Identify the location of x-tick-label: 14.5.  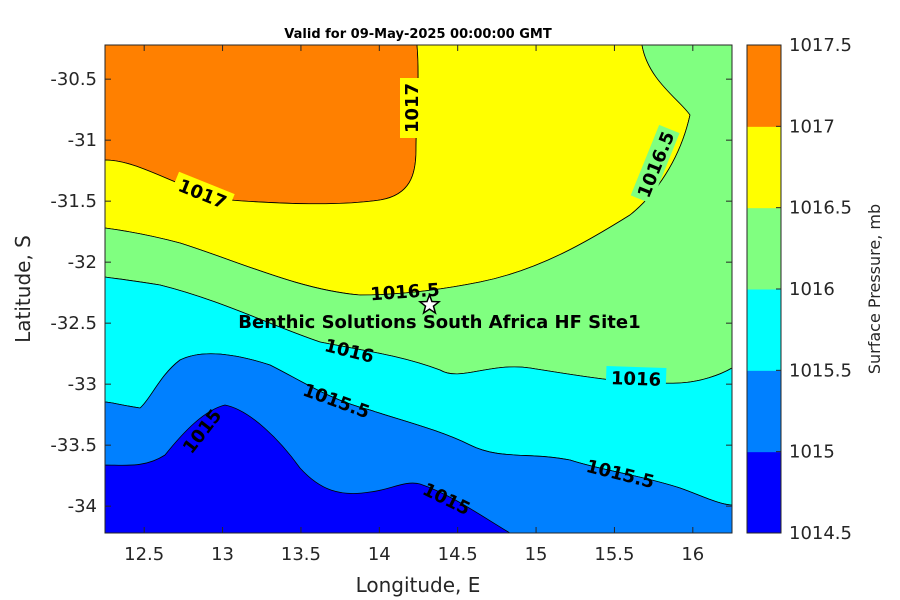
(458, 554).